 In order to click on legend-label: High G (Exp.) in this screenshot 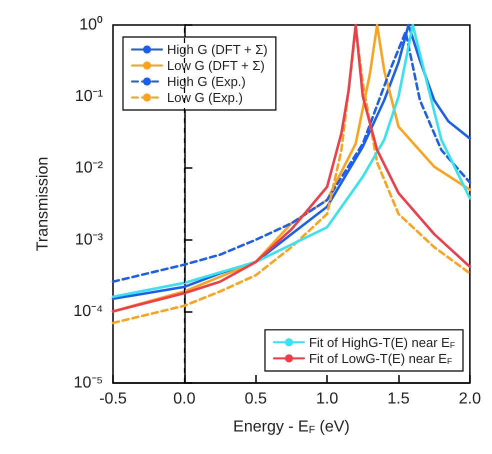, I will do `click(206, 81)`.